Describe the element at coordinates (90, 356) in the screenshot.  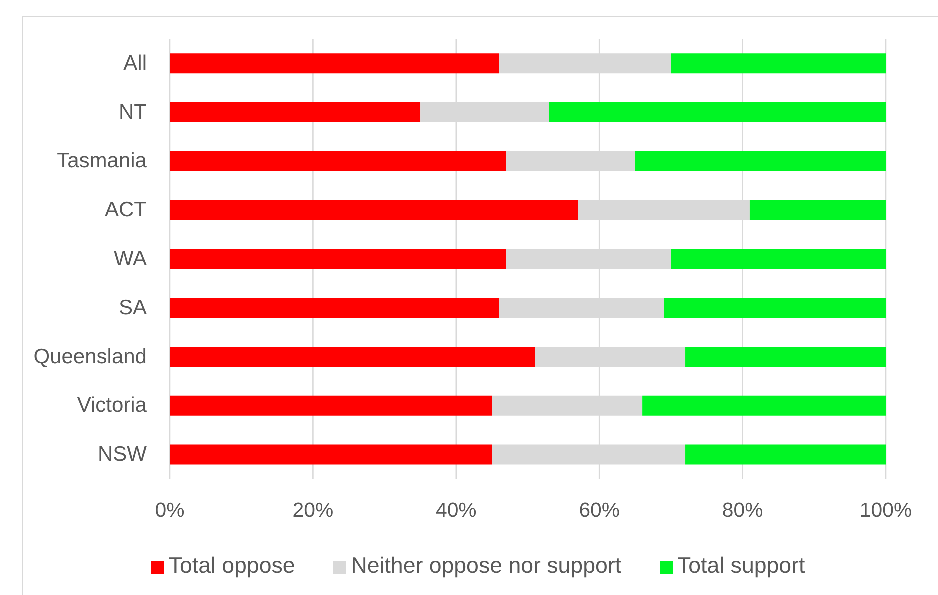
I see `y-tick-label: Queensland` at that location.